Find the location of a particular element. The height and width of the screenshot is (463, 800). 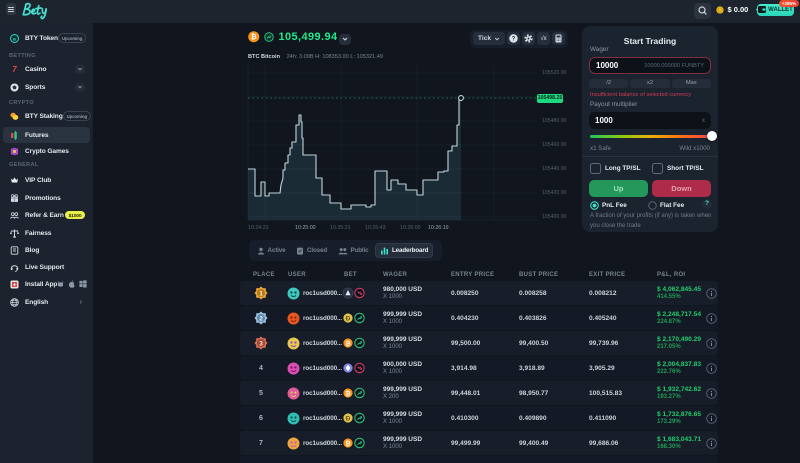

svg-text: 1 is located at coordinates (261, 293).